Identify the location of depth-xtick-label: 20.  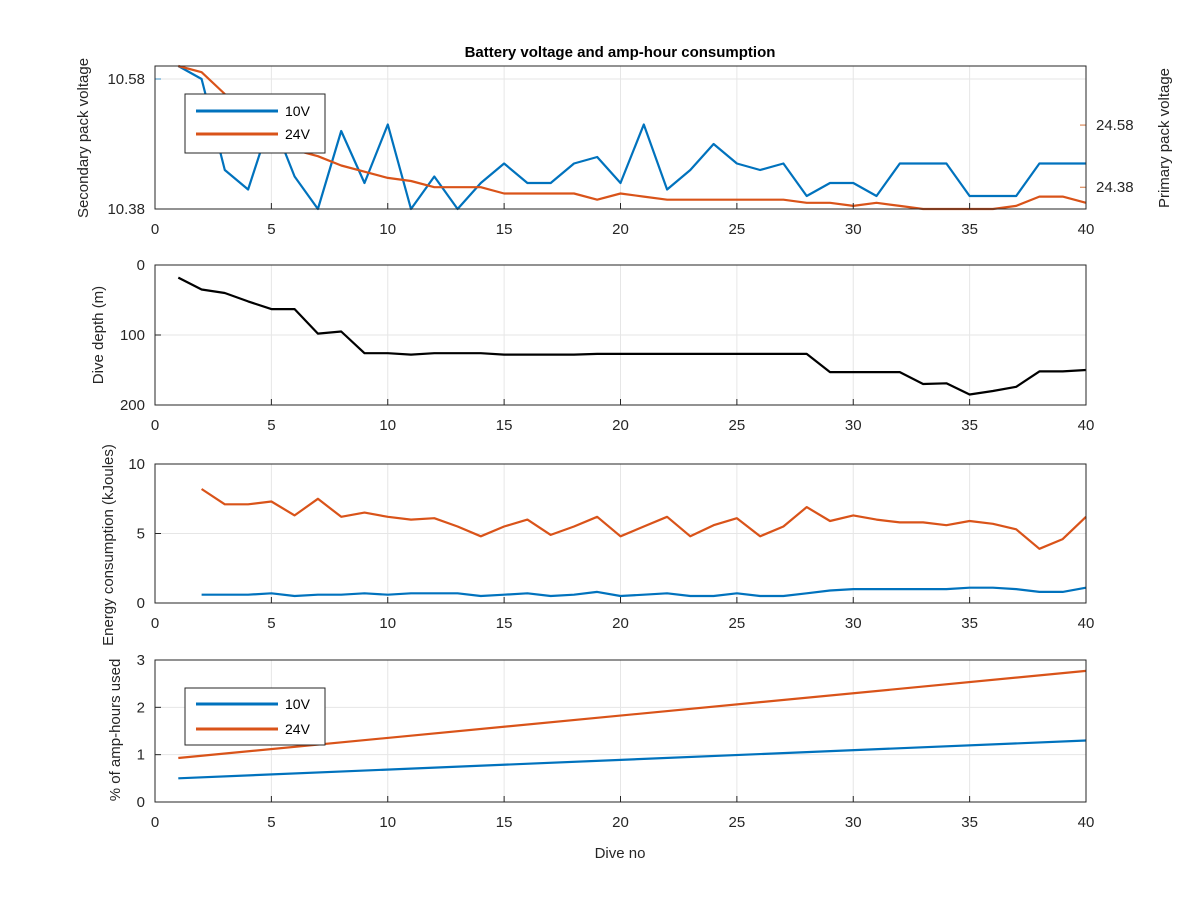
(620, 425).